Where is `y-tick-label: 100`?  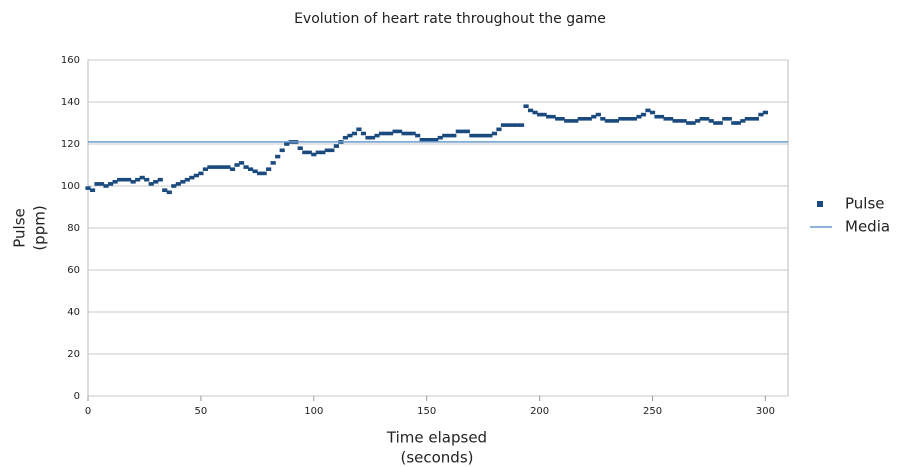 y-tick-label: 100 is located at coordinates (70, 186).